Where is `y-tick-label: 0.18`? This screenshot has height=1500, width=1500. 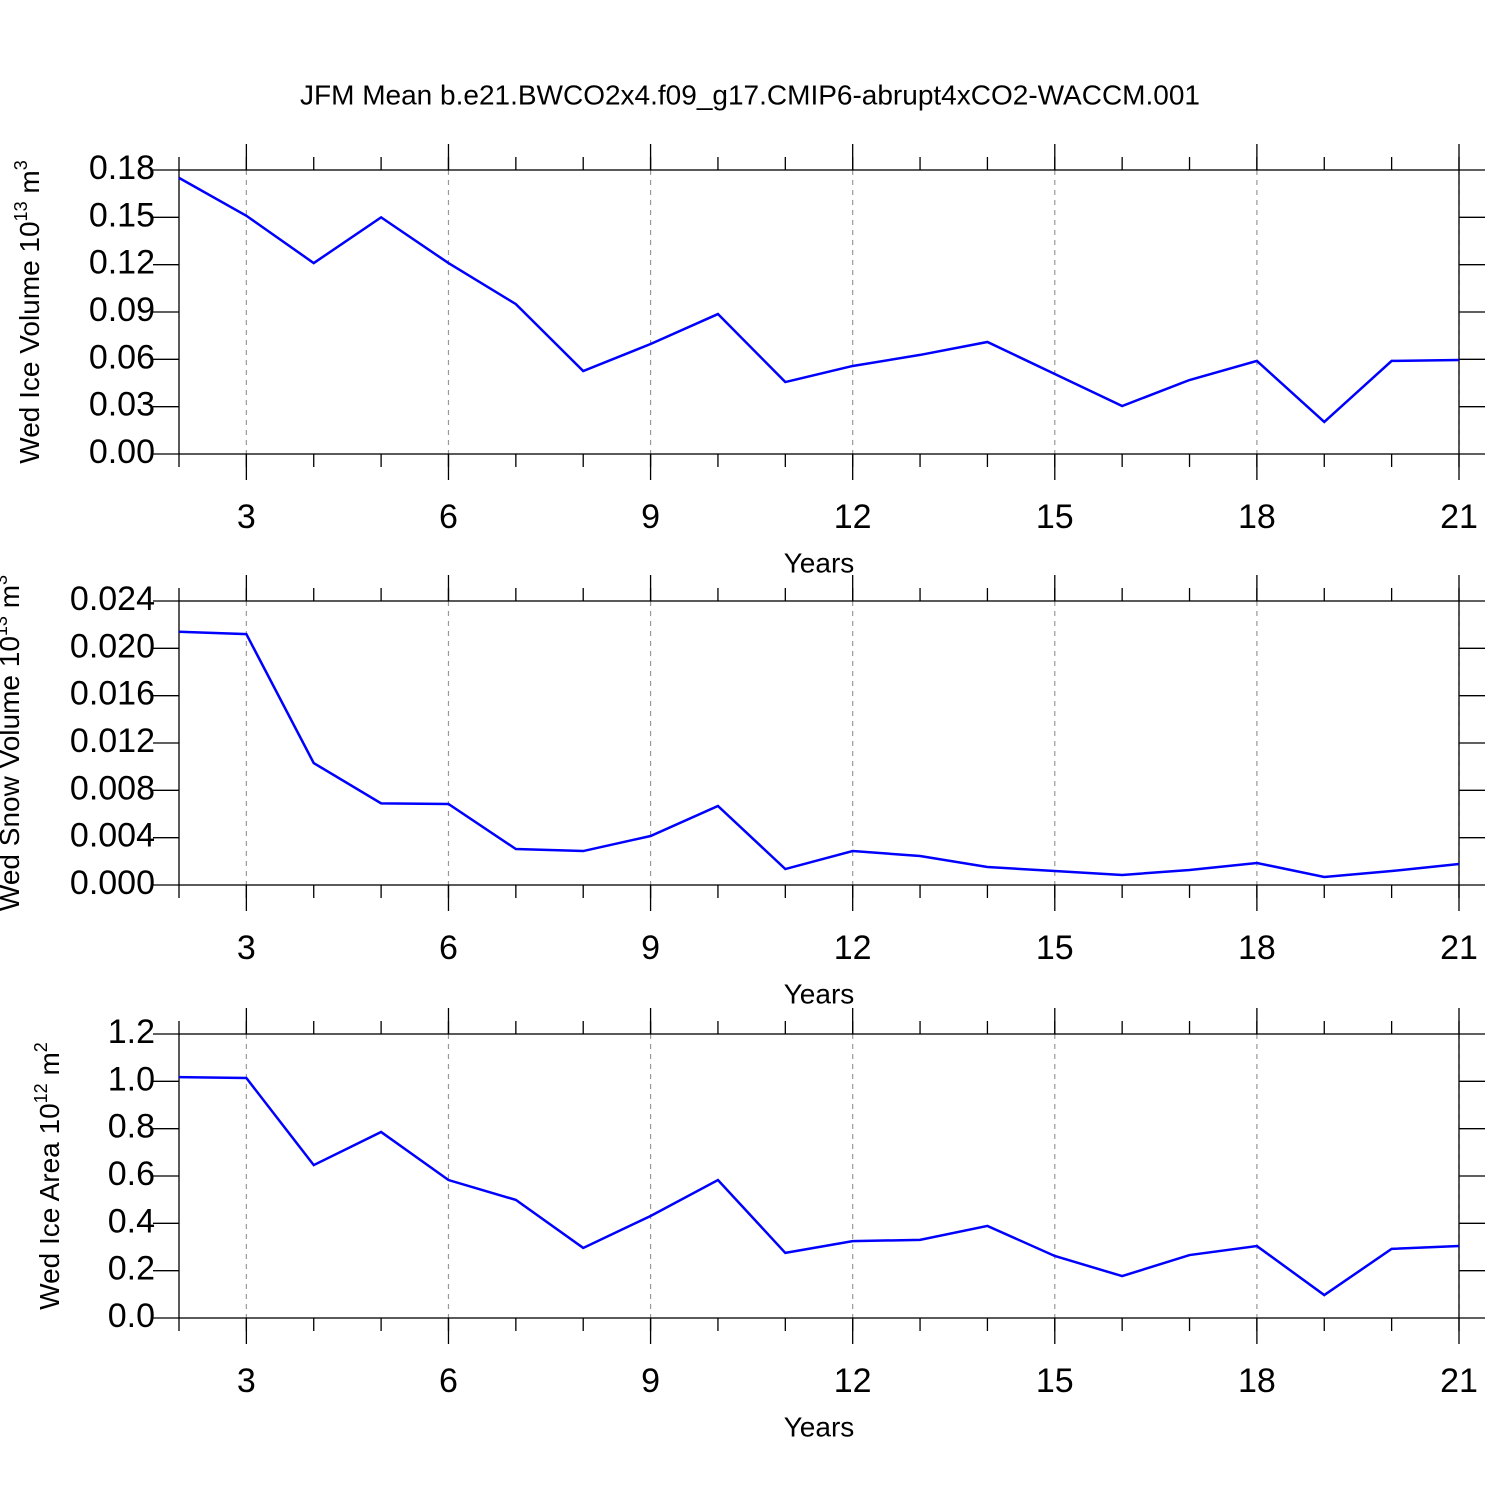
y-tick-label: 0.18 is located at coordinates (122, 168).